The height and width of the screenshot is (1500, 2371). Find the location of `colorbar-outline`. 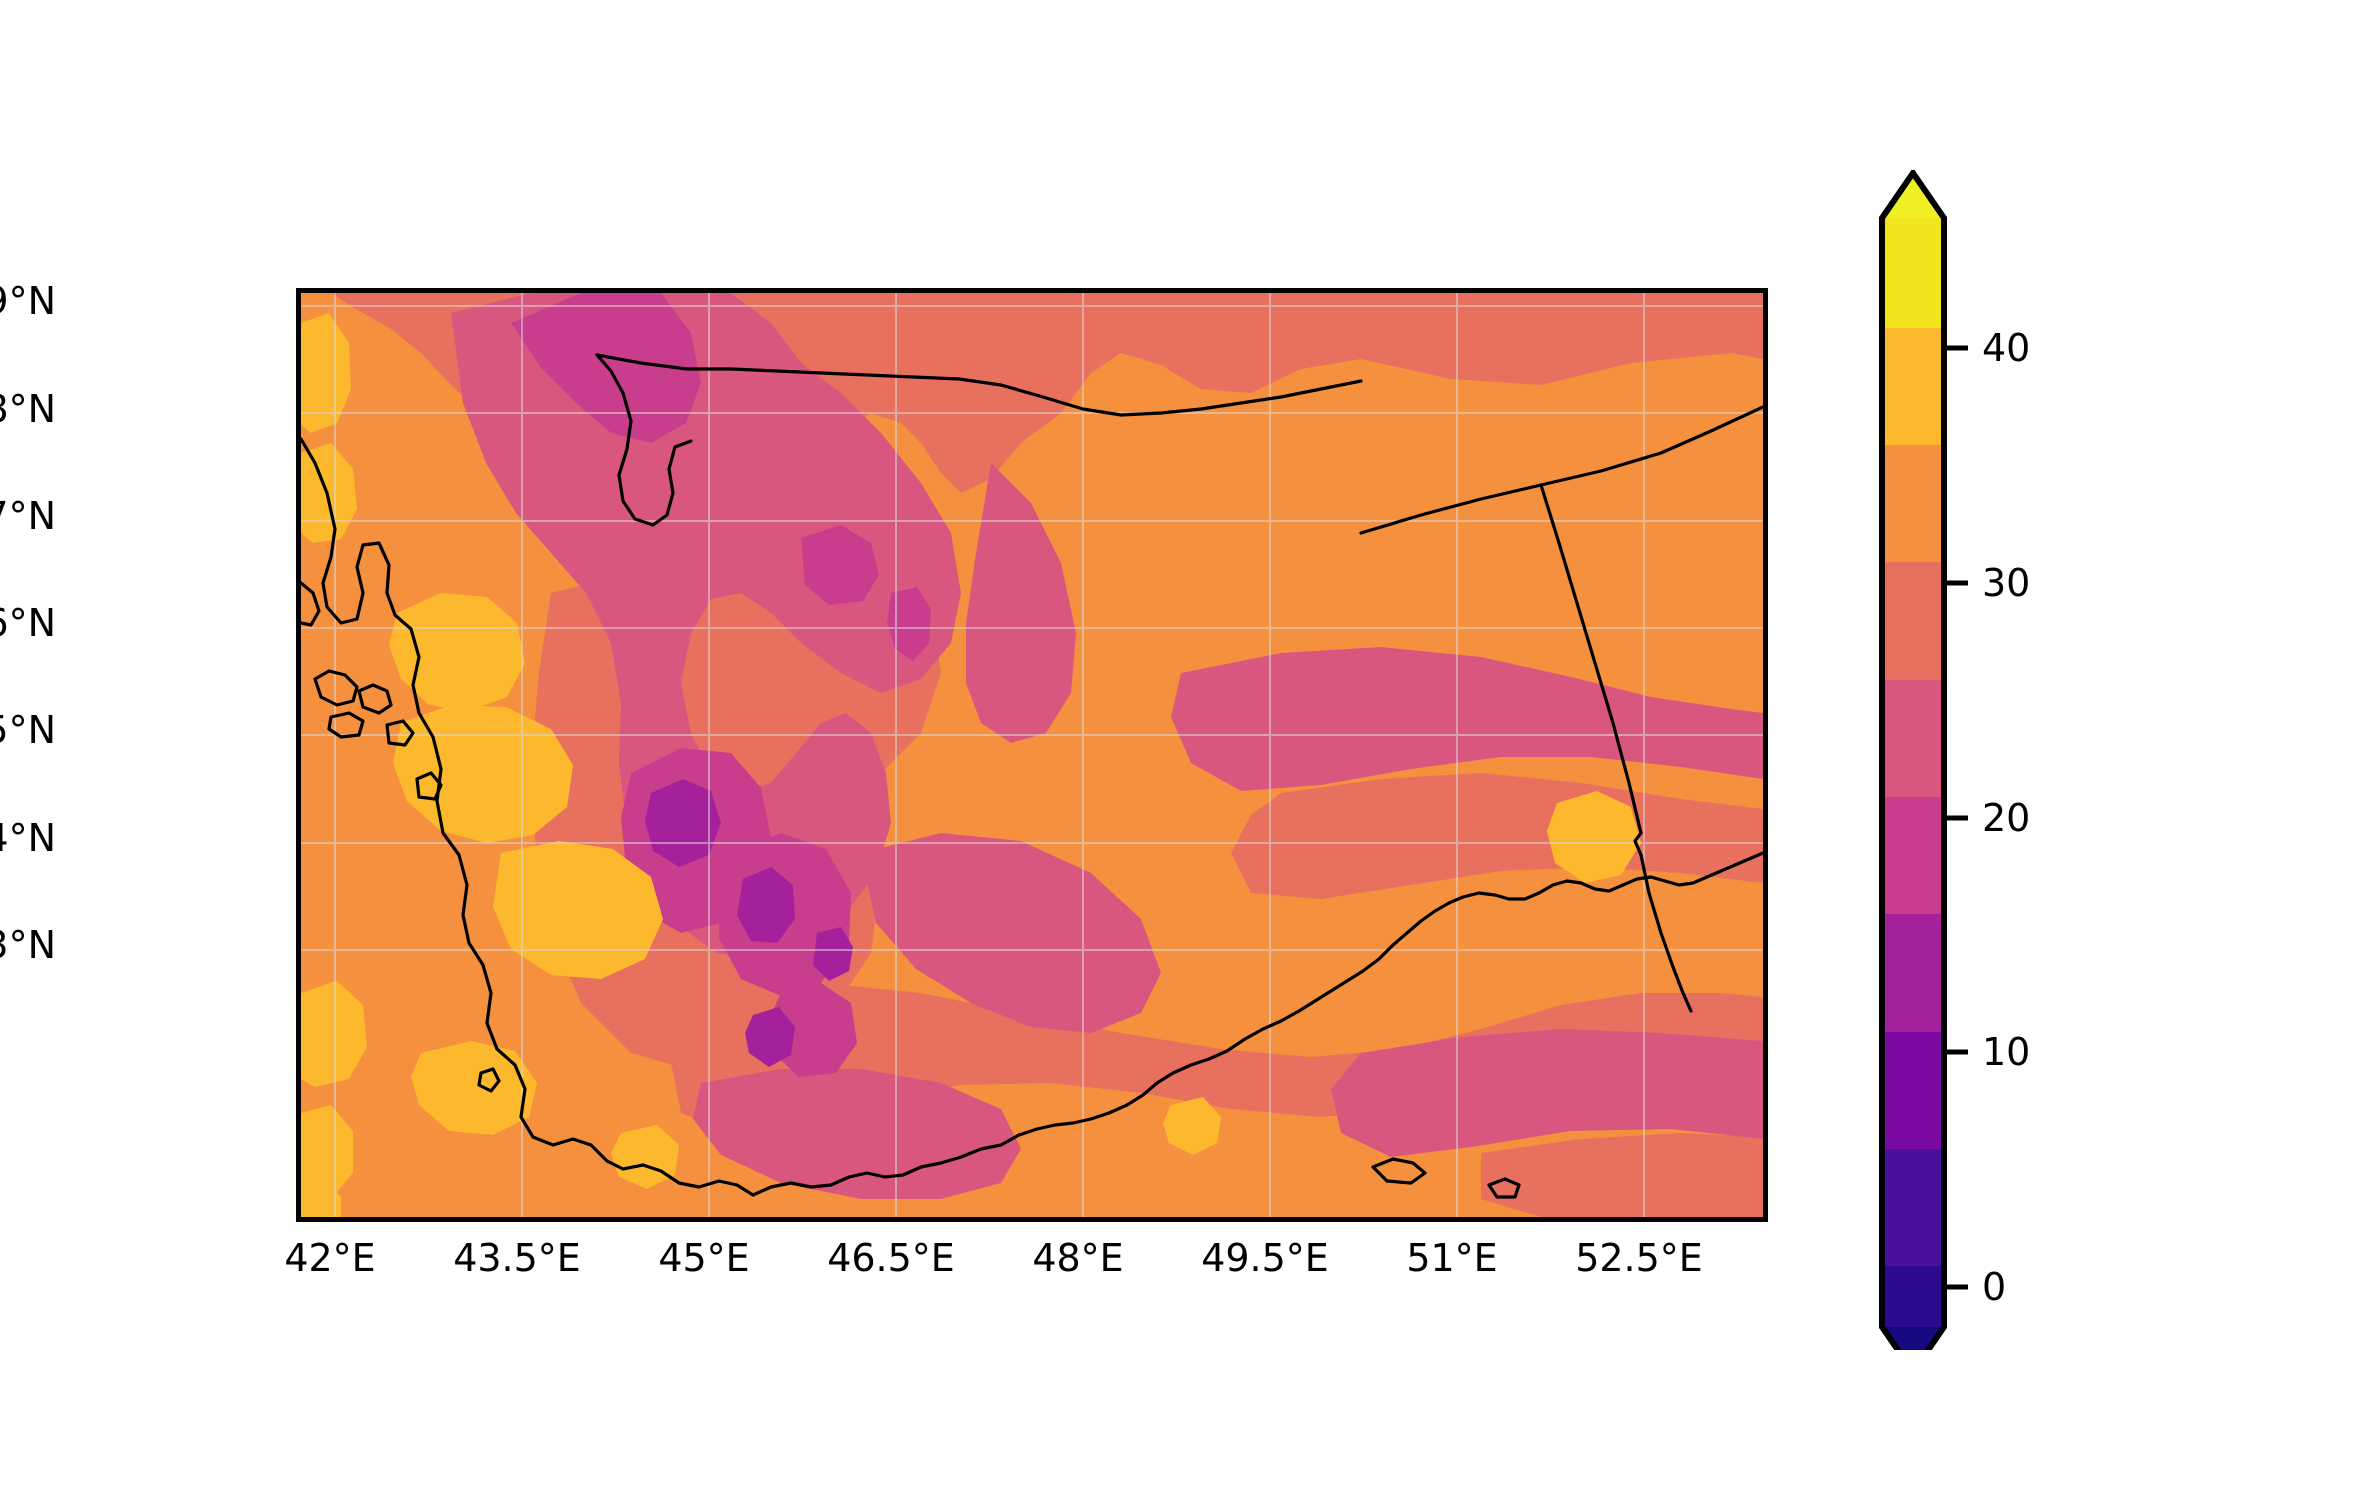

colorbar-outline is located at coordinates (1913, 760).